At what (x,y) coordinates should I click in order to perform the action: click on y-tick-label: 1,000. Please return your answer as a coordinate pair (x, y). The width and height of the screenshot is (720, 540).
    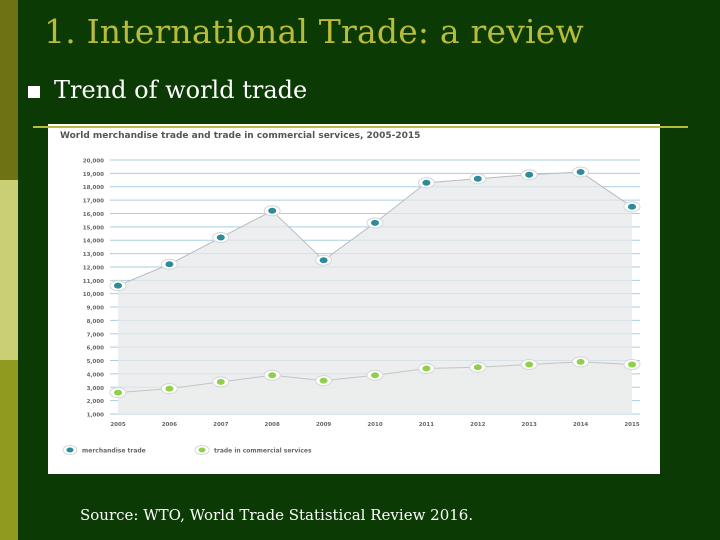
    Looking at the image, I should click on (96, 416).